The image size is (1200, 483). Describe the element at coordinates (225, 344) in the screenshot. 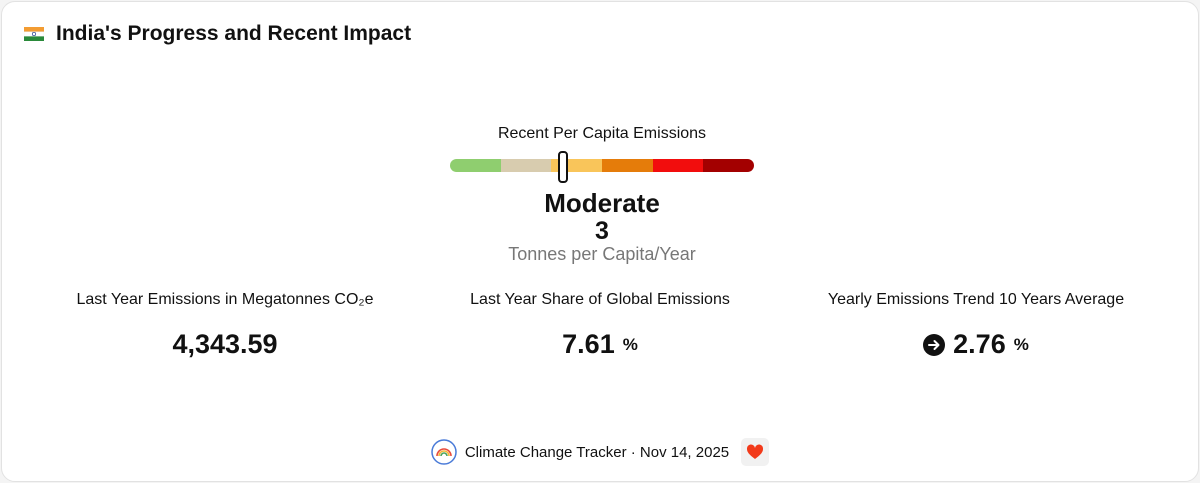

I see `stat-value: 4,343.59` at that location.